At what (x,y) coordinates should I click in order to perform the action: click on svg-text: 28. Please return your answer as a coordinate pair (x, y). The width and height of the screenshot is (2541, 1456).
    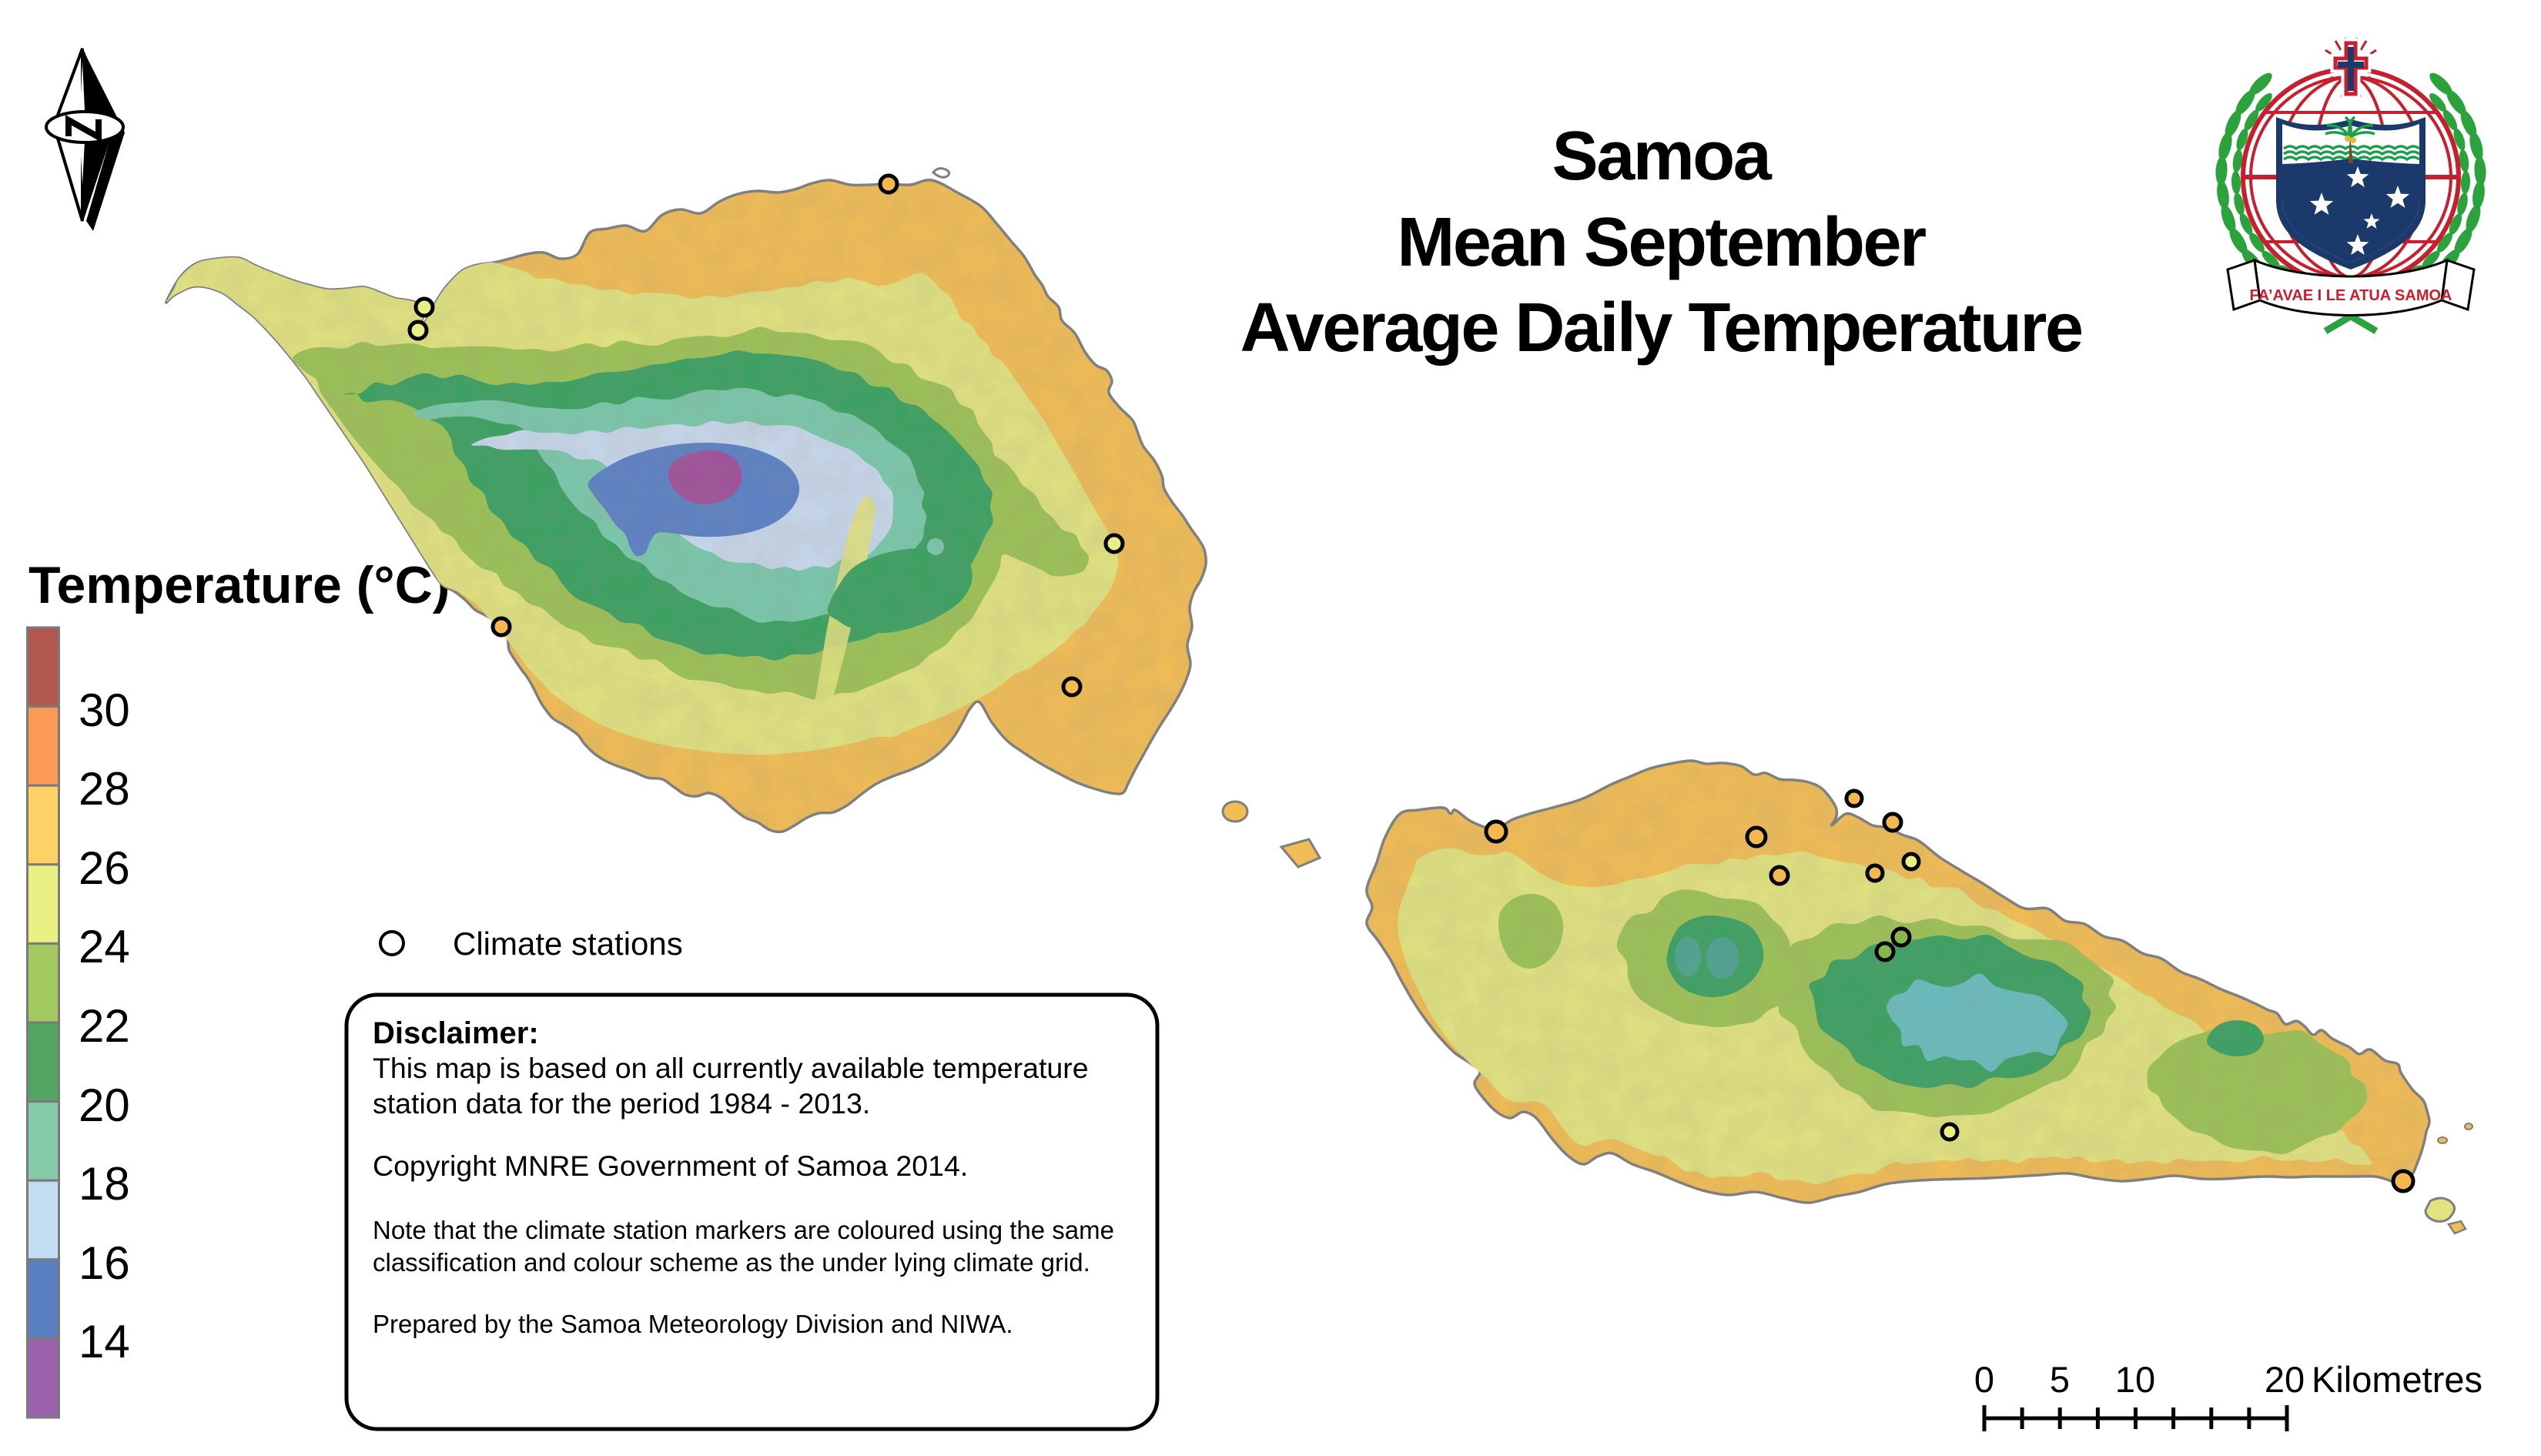
    Looking at the image, I should click on (105, 789).